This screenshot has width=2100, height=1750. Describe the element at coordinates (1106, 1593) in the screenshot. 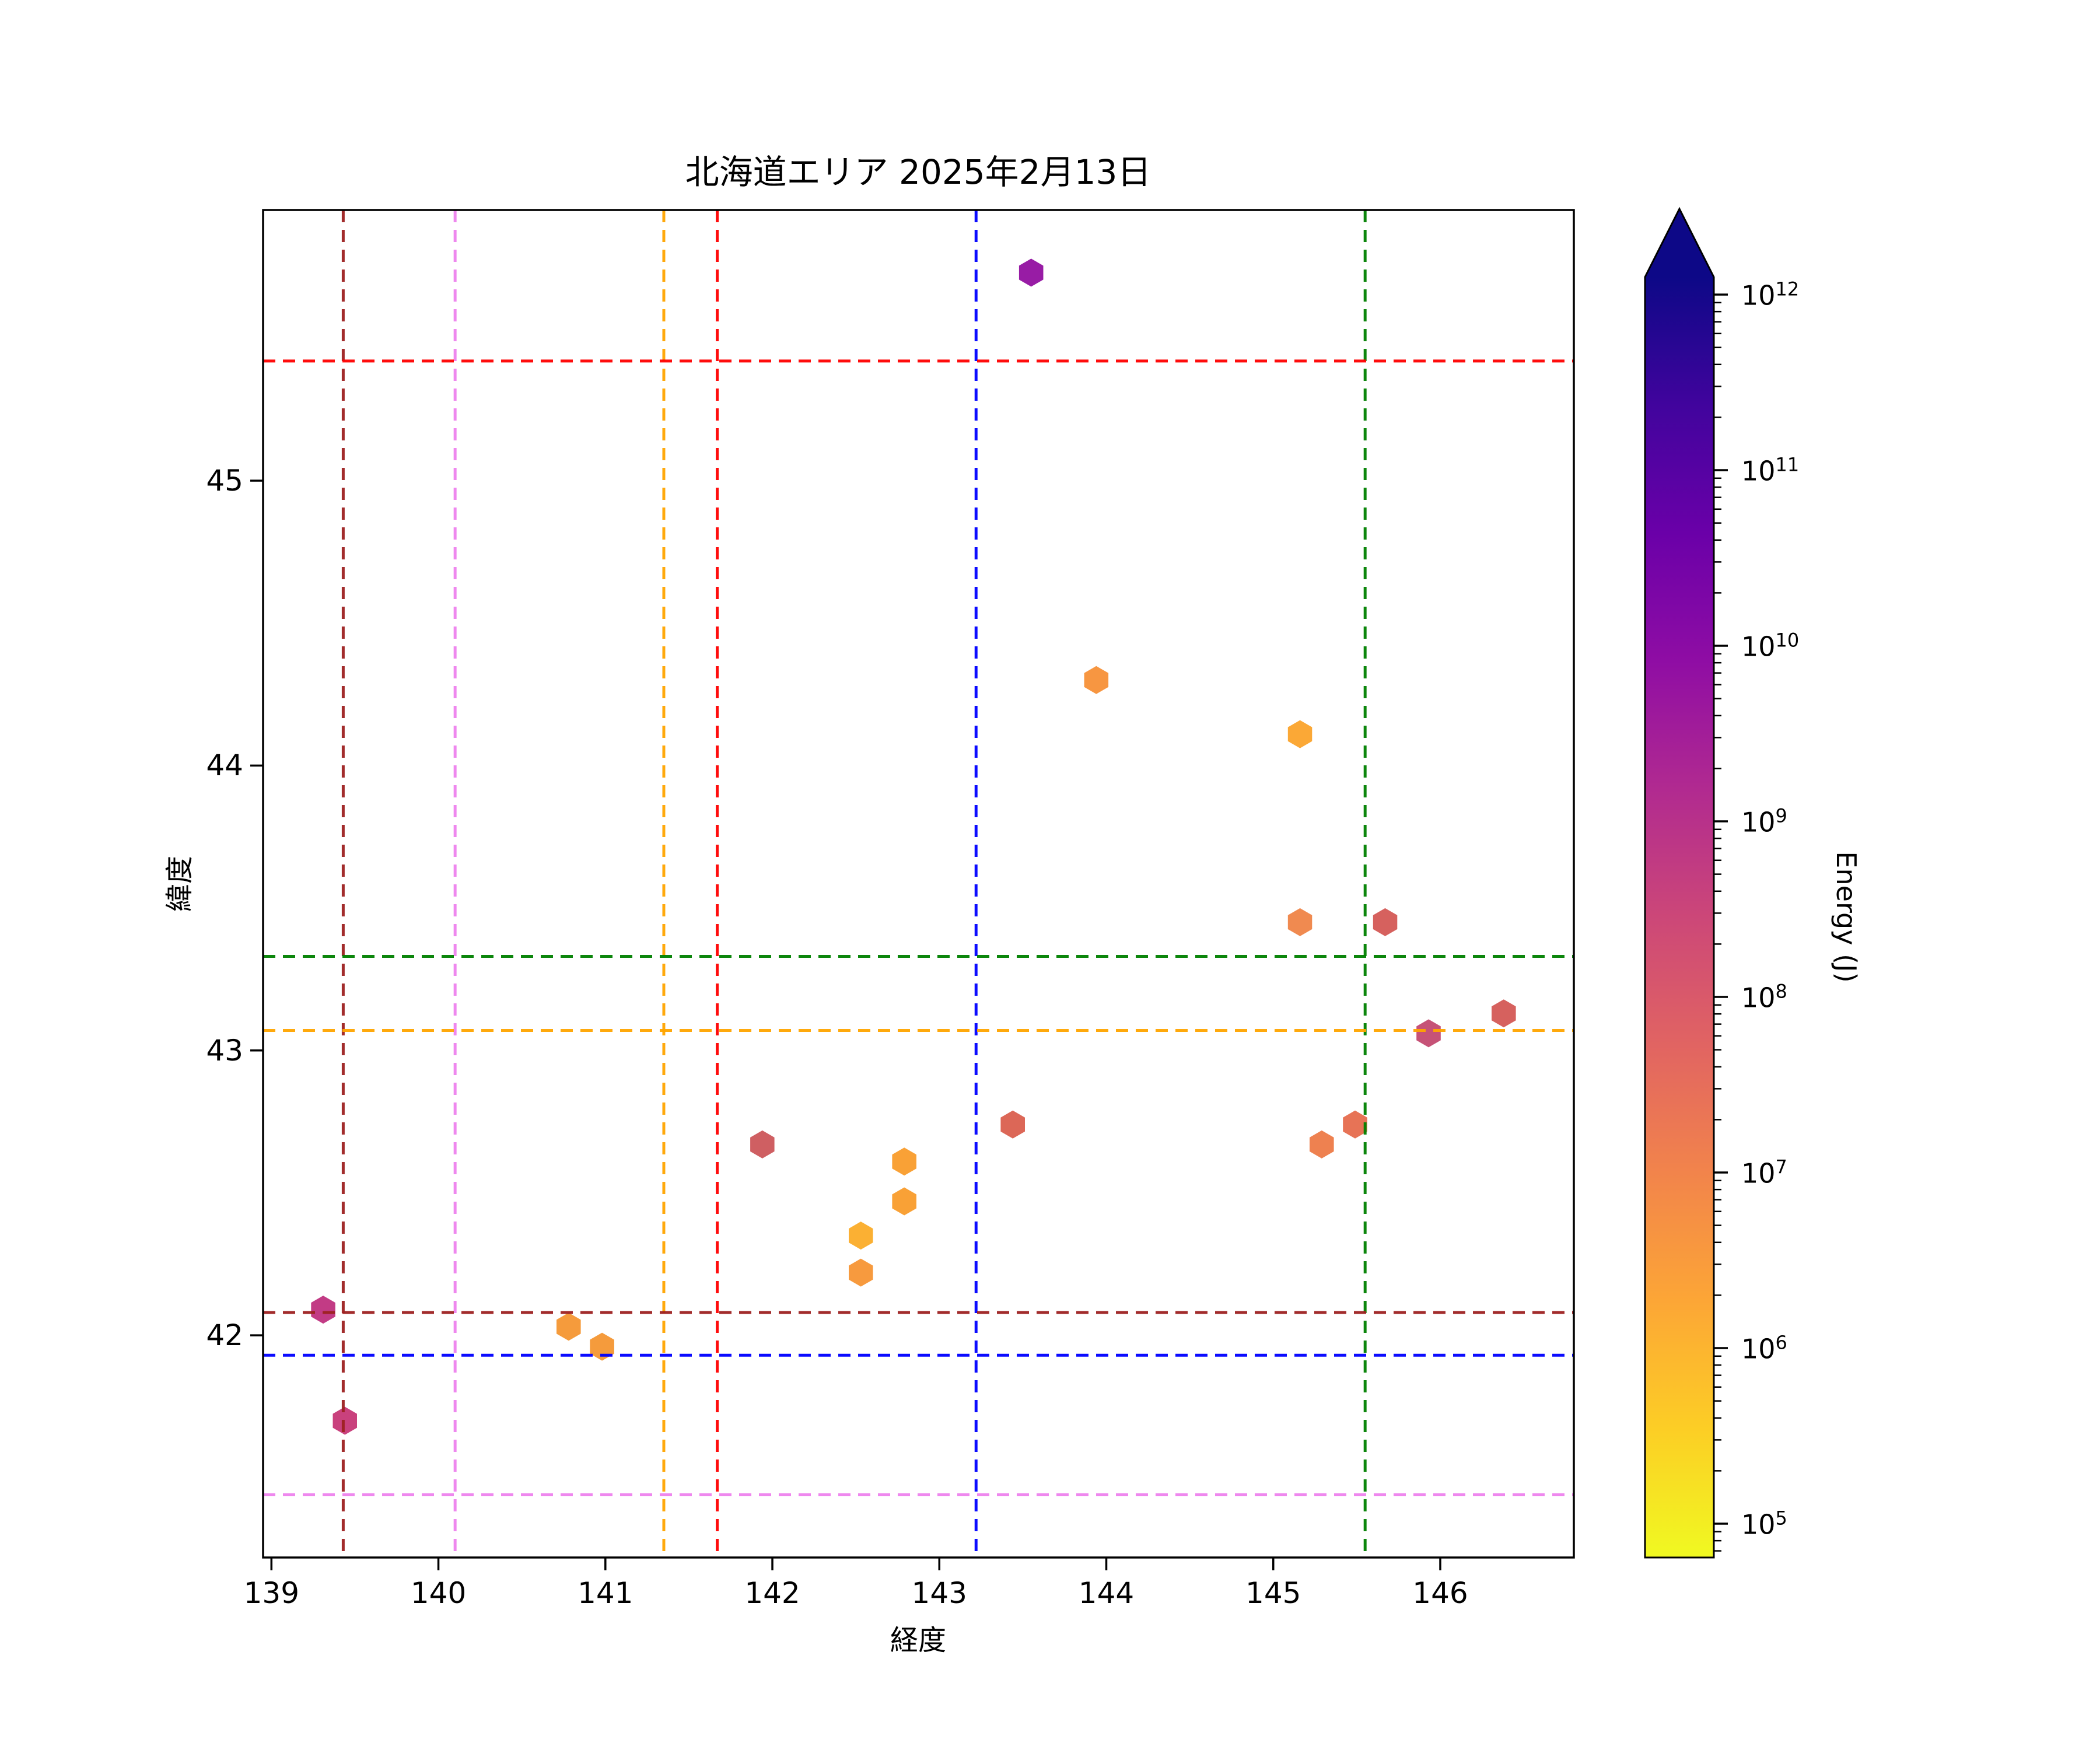

I see `x-tick-label: 144` at that location.